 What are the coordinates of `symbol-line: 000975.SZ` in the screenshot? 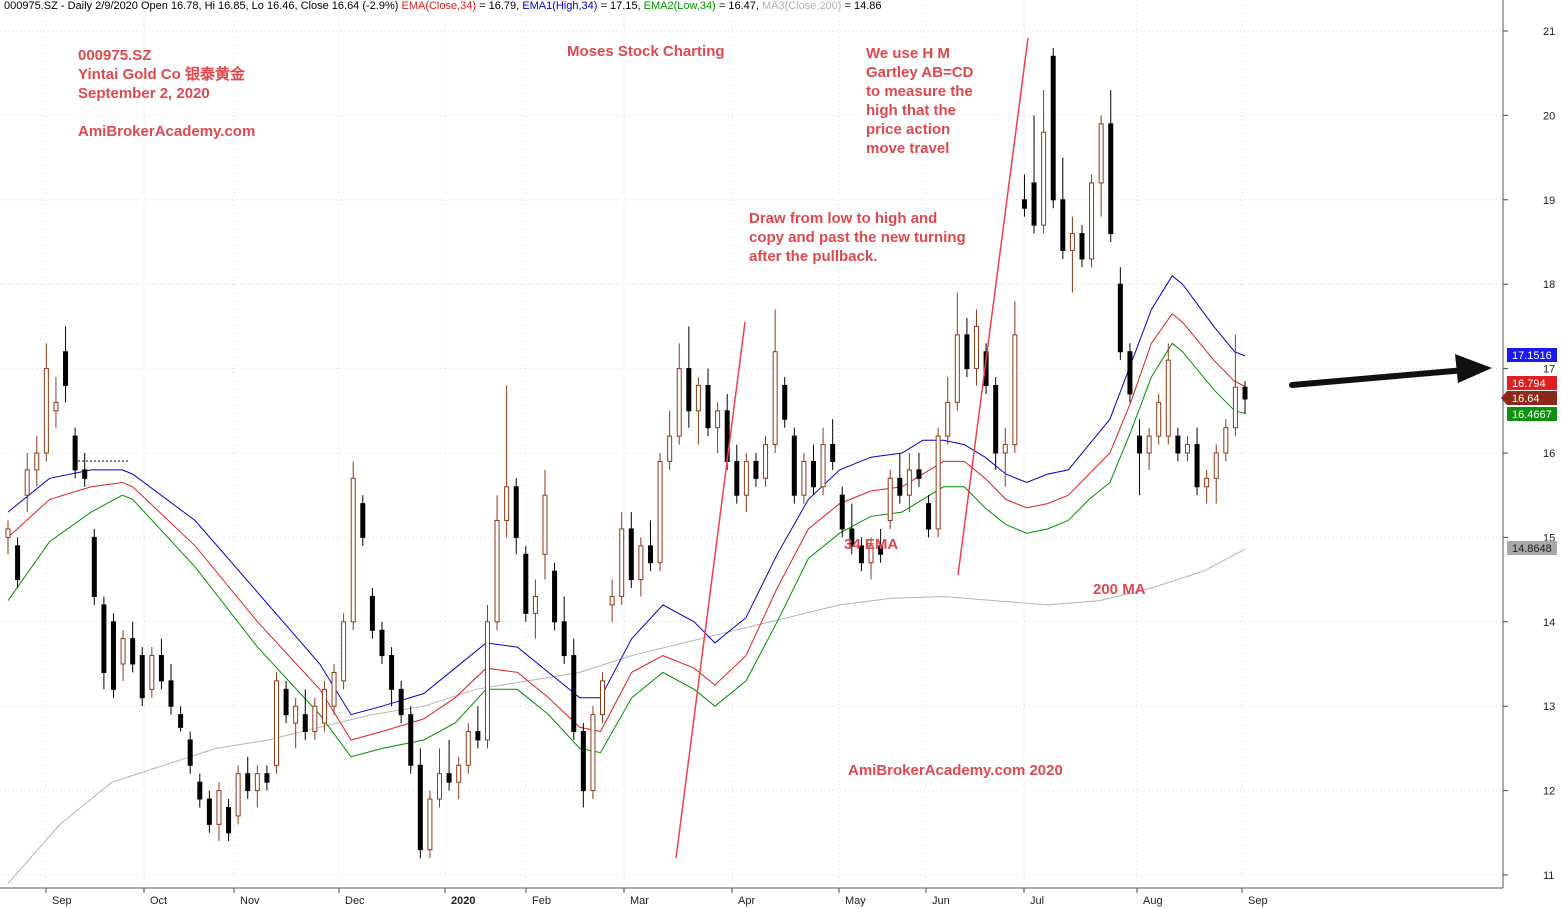 It's located at (115, 55).